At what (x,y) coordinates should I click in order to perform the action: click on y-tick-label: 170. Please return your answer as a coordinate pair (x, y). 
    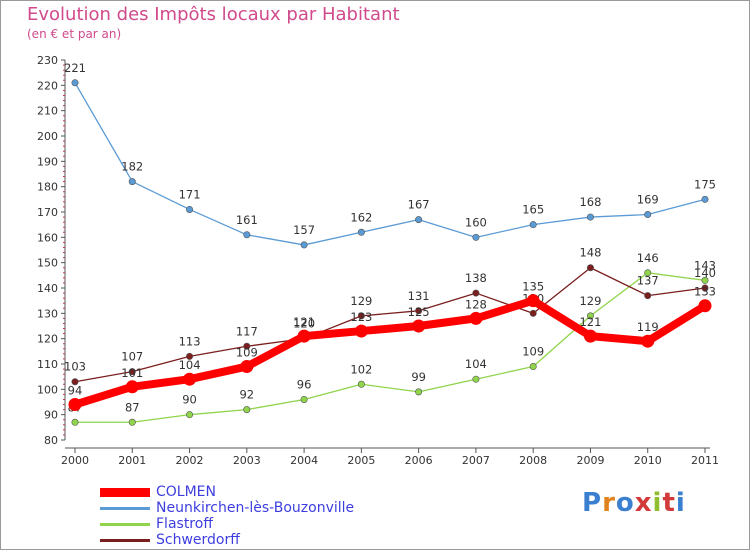
    Looking at the image, I should click on (47, 212).